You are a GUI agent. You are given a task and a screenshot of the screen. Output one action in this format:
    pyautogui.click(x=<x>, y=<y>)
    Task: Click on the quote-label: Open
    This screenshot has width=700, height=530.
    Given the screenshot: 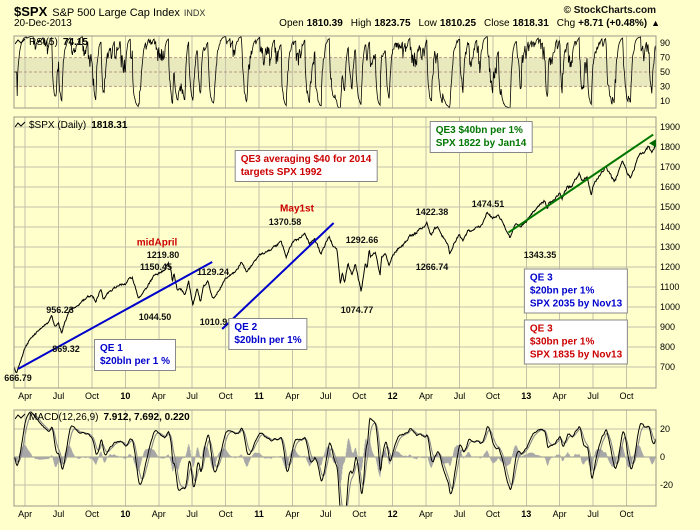 What is the action you would take?
    pyautogui.click(x=291, y=23)
    